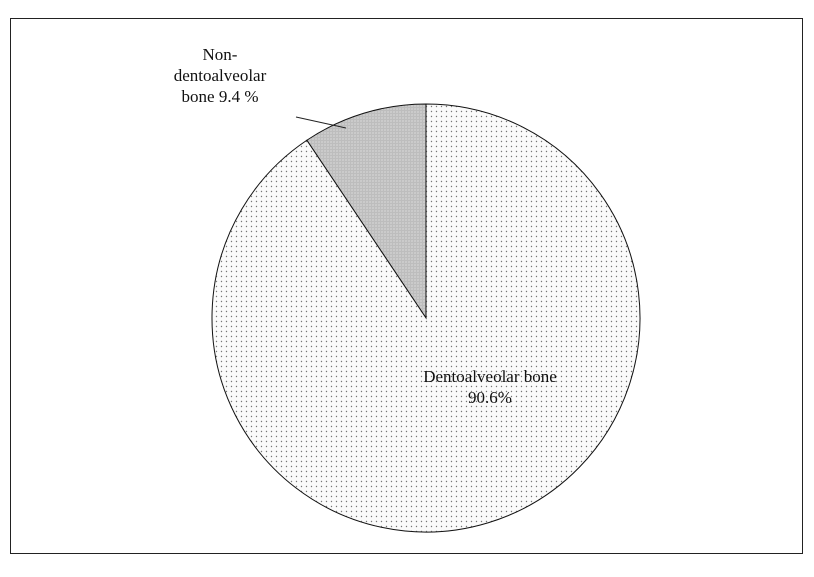 Image resolution: width=814 pixels, height=577 pixels. Describe the element at coordinates (490, 397) in the screenshot. I see `value-label: 90.6%` at that location.